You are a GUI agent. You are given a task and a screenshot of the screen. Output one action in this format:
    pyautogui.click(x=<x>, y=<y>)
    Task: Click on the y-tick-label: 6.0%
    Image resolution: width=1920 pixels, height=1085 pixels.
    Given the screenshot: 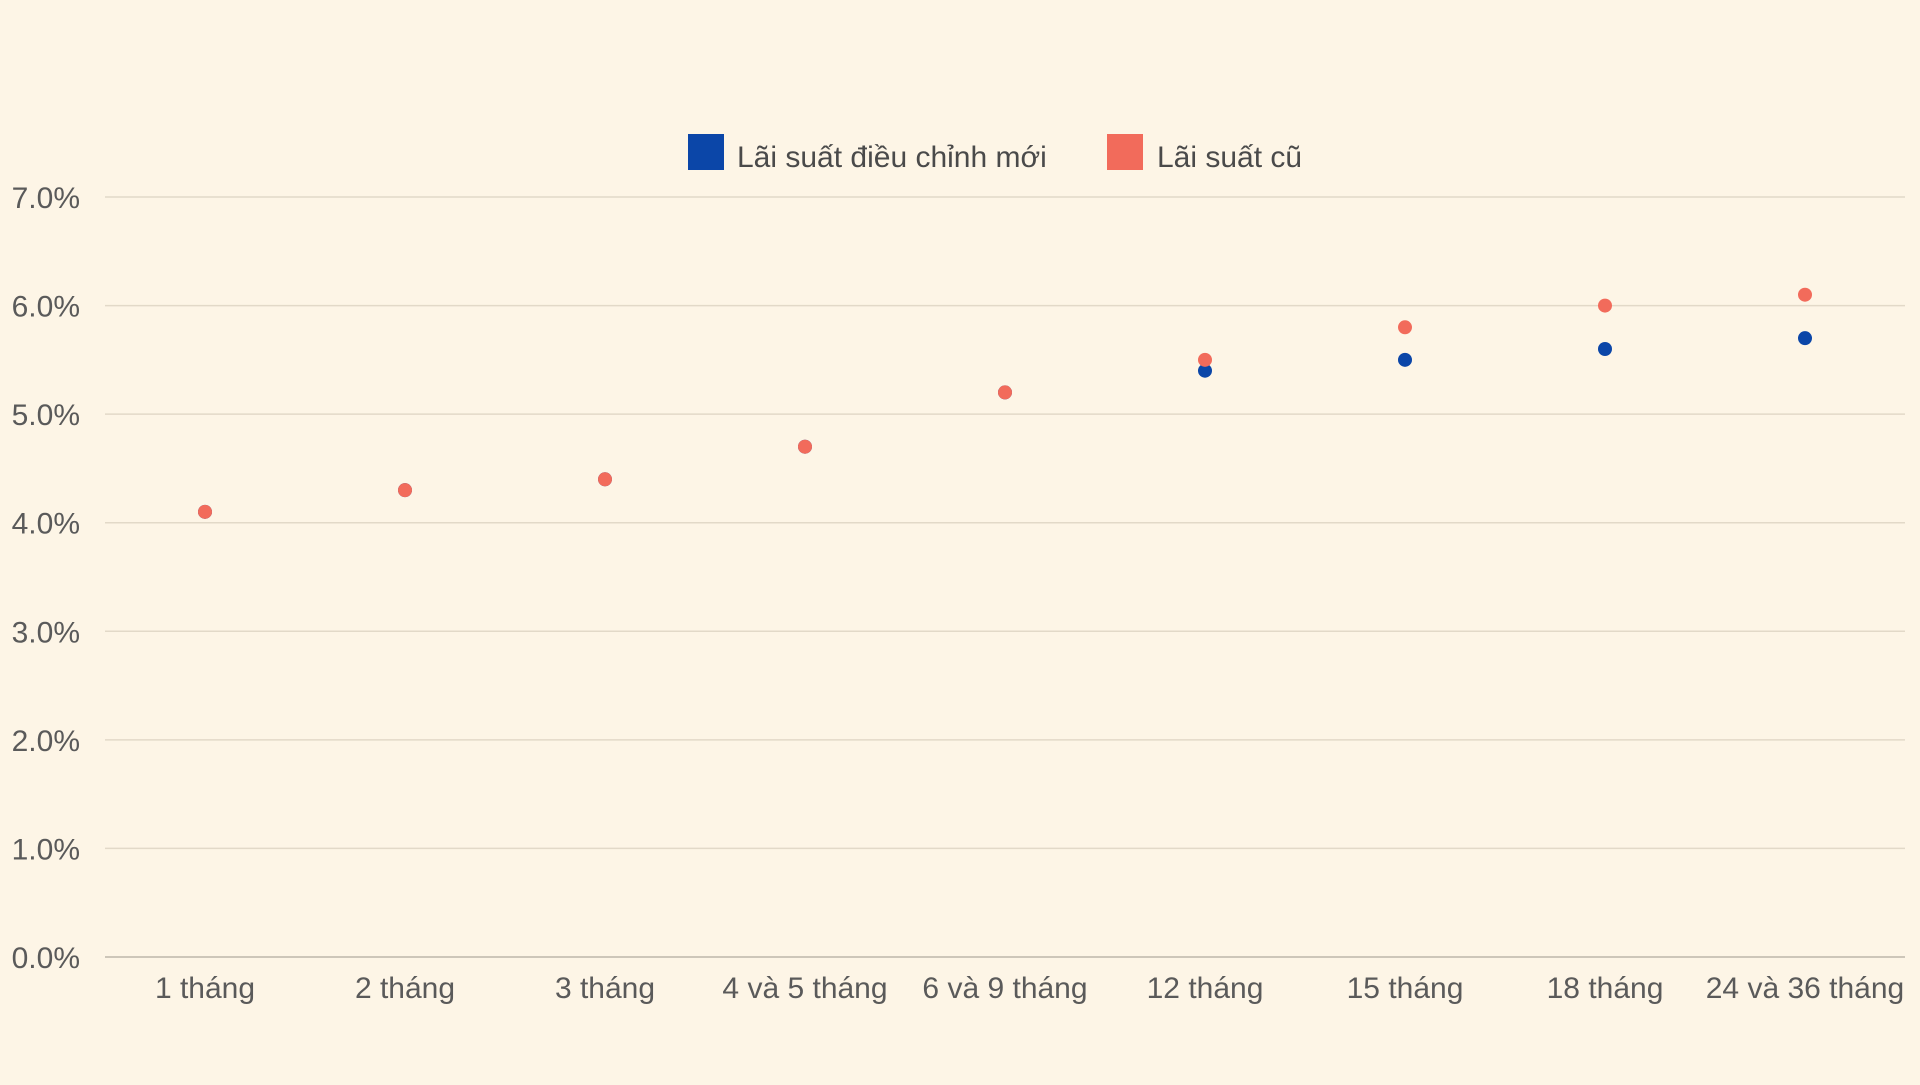 What is the action you would take?
    pyautogui.click(x=46, y=307)
    